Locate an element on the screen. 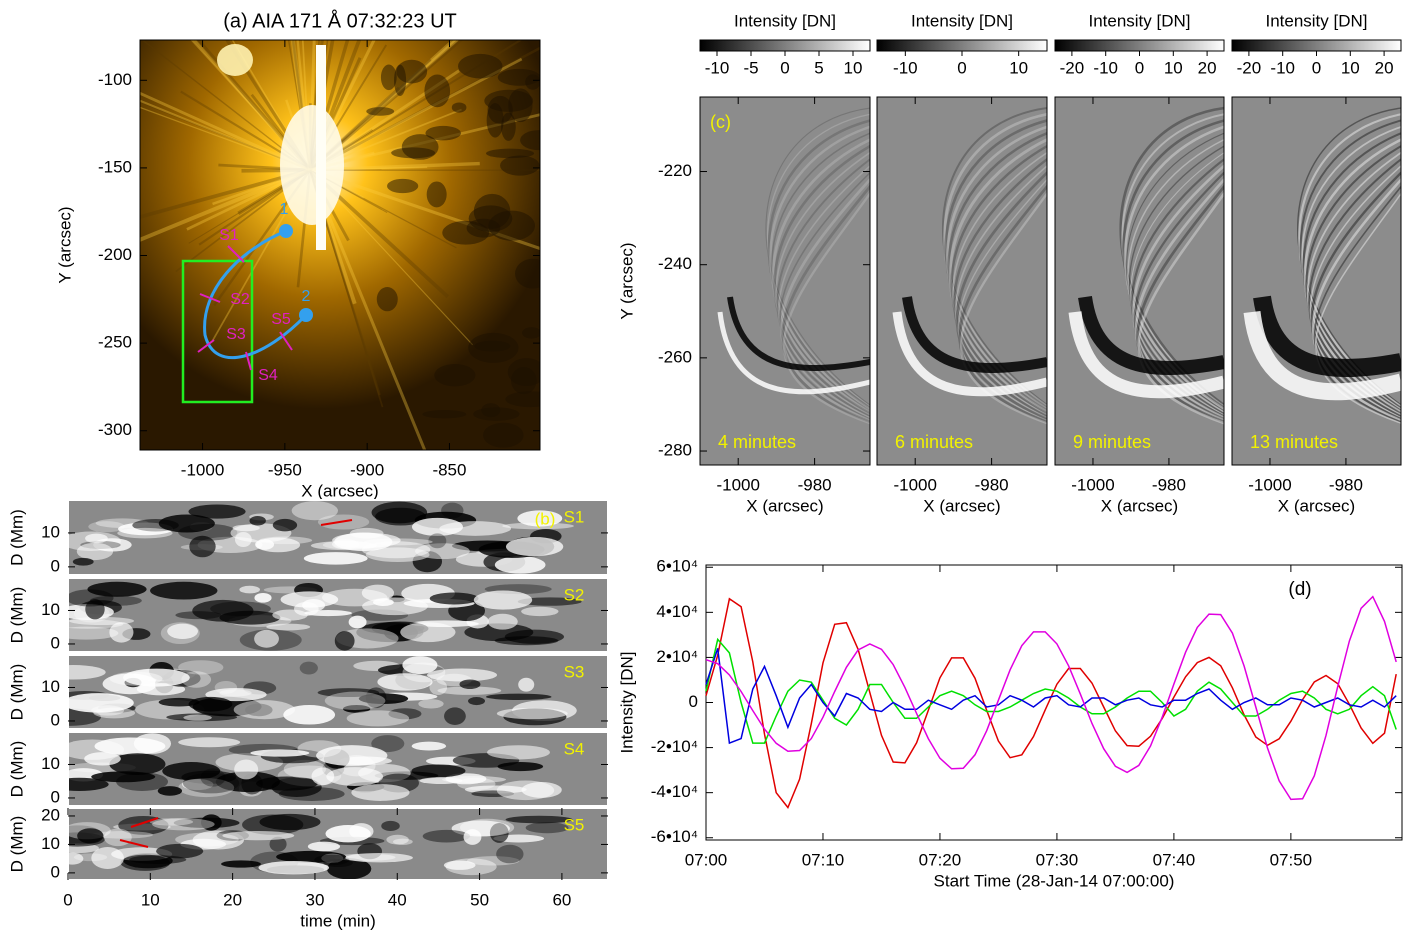 The height and width of the screenshot is (933, 1413). annotation: S1 is located at coordinates (229, 235).